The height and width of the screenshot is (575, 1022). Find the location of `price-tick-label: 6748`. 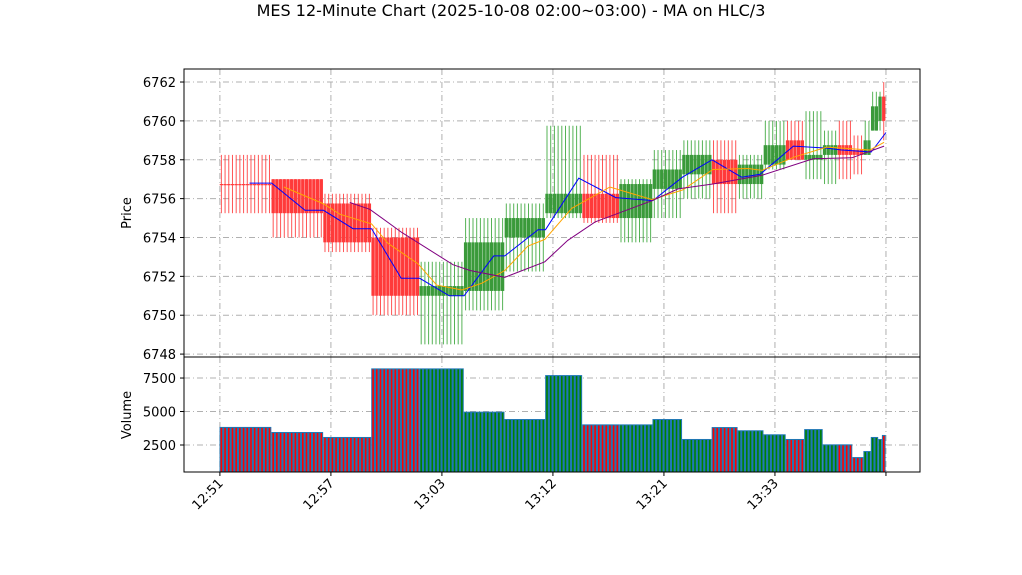

price-tick-label: 6748 is located at coordinates (159, 355).